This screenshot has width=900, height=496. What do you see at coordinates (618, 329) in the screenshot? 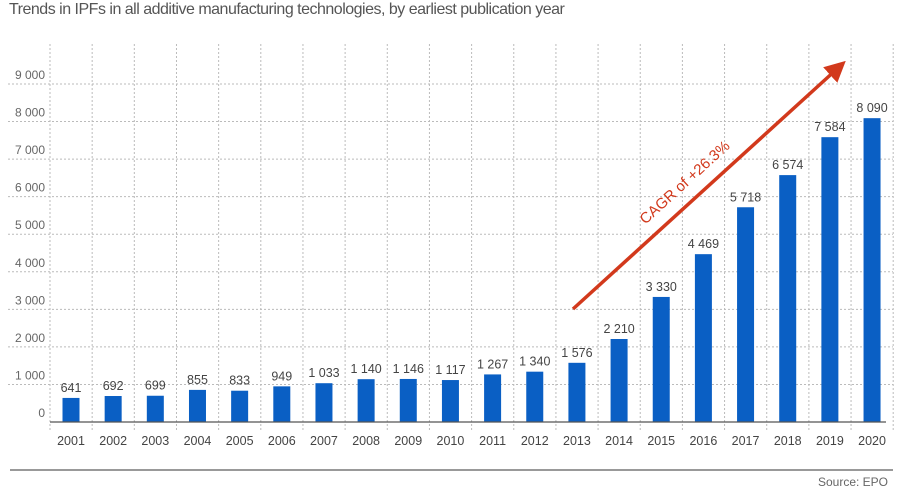
I see `data-label: 2 210` at bounding box center [618, 329].